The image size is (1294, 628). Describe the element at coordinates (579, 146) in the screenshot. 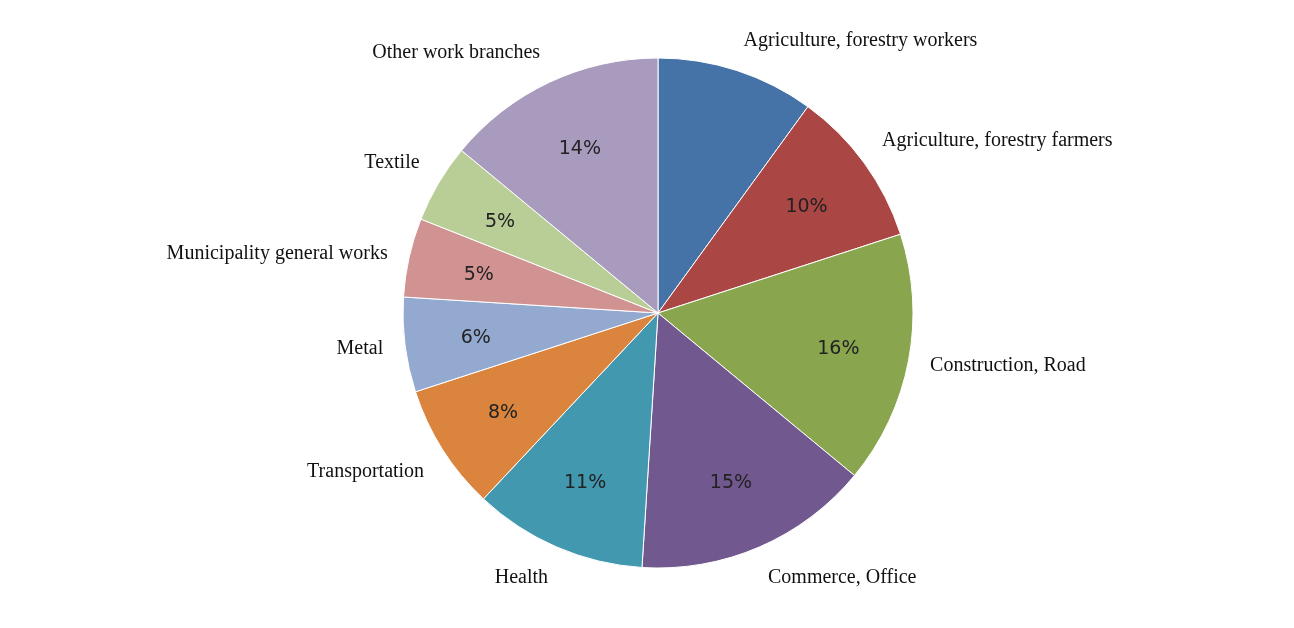

I see `data-label: 14%` at that location.